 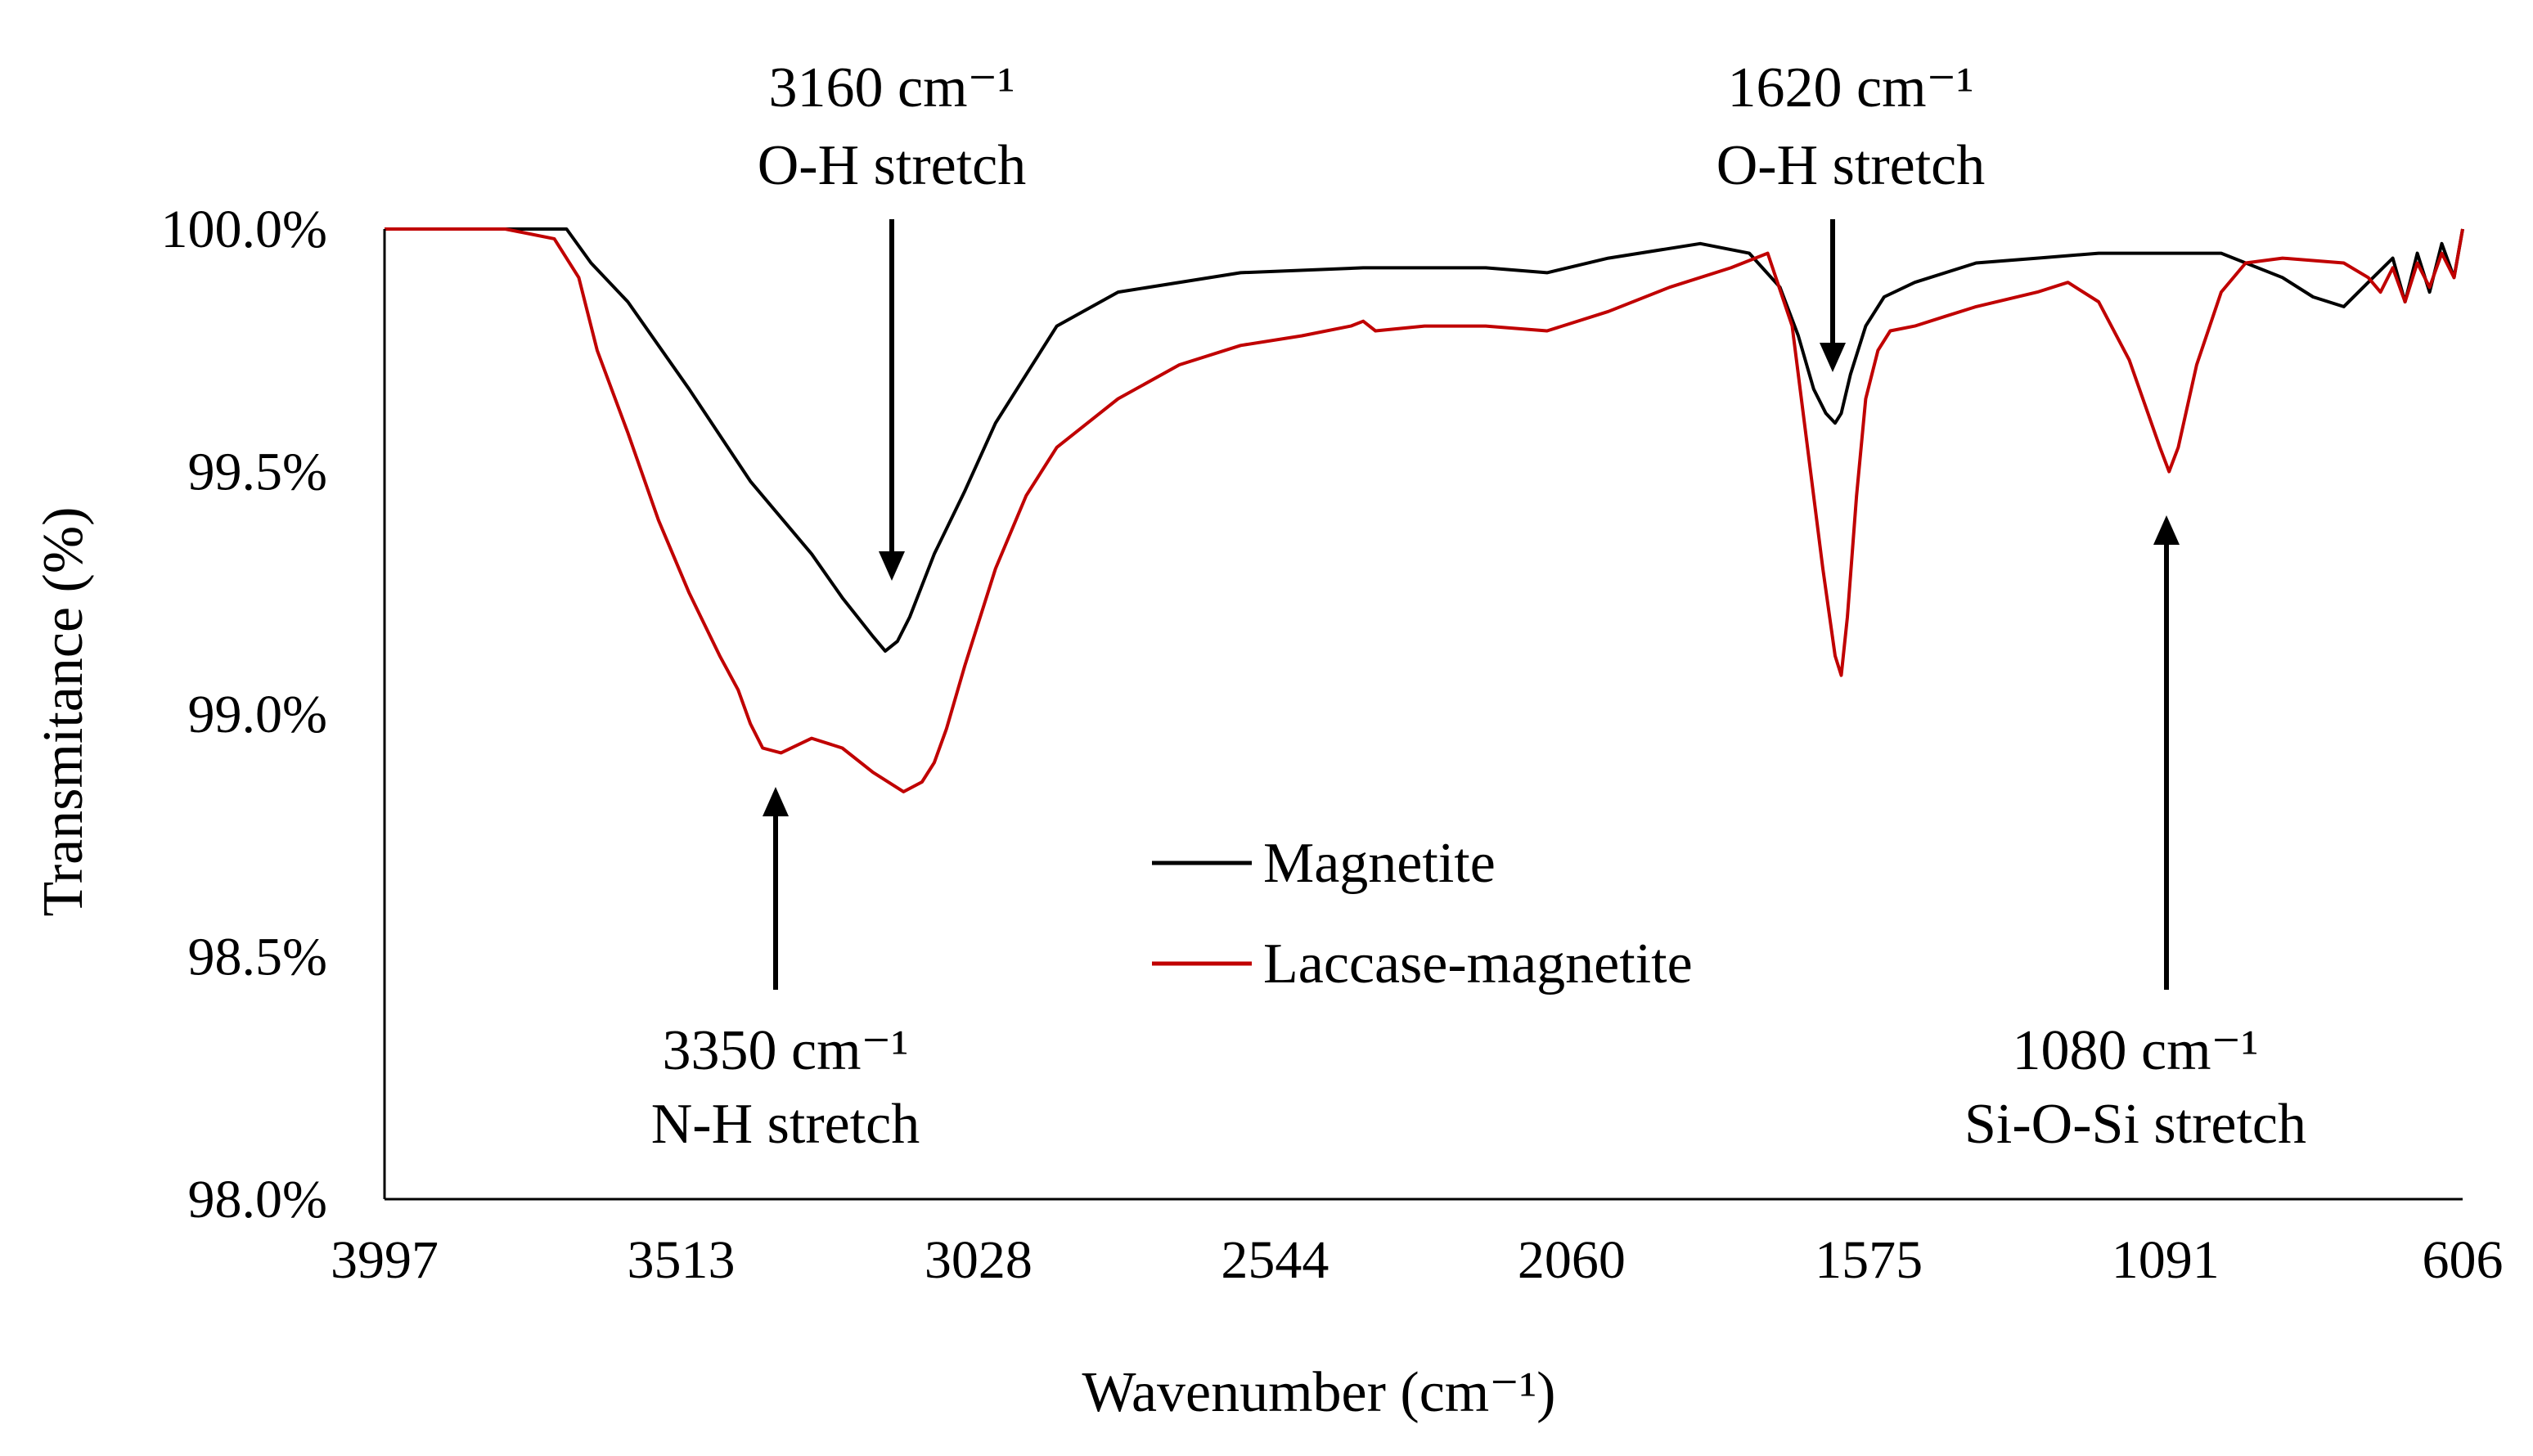 I want to click on y-tick-label: 99.0%, so click(x=257, y=715).